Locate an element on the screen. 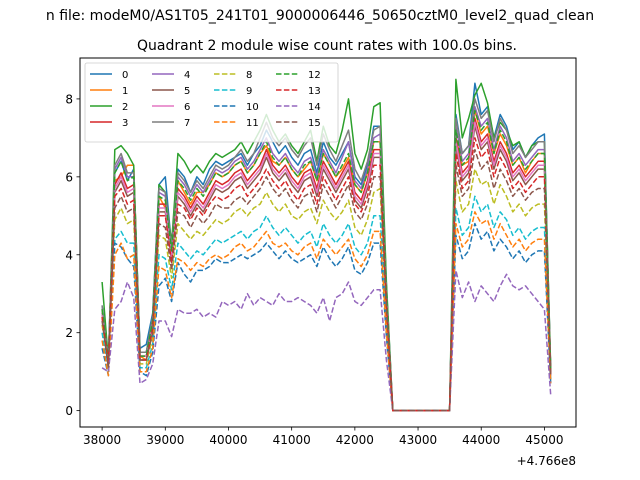 This screenshot has height=480, width=640. x-tick-label: 38000 is located at coordinates (102, 440).